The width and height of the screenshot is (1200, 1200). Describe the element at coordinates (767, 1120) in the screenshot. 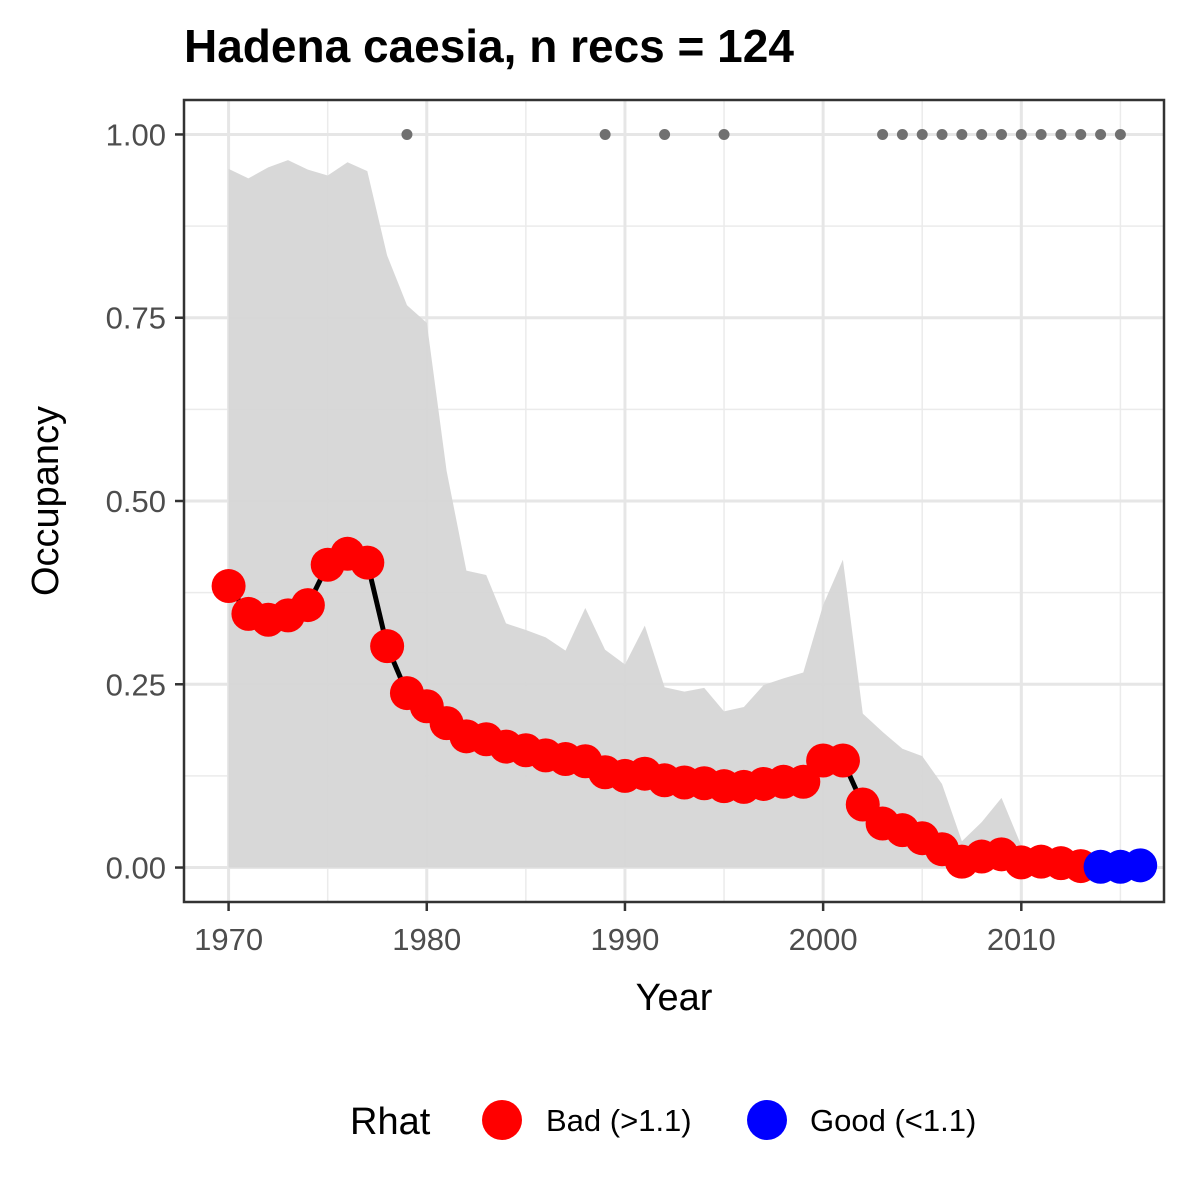

I see `legend-key-good` at that location.